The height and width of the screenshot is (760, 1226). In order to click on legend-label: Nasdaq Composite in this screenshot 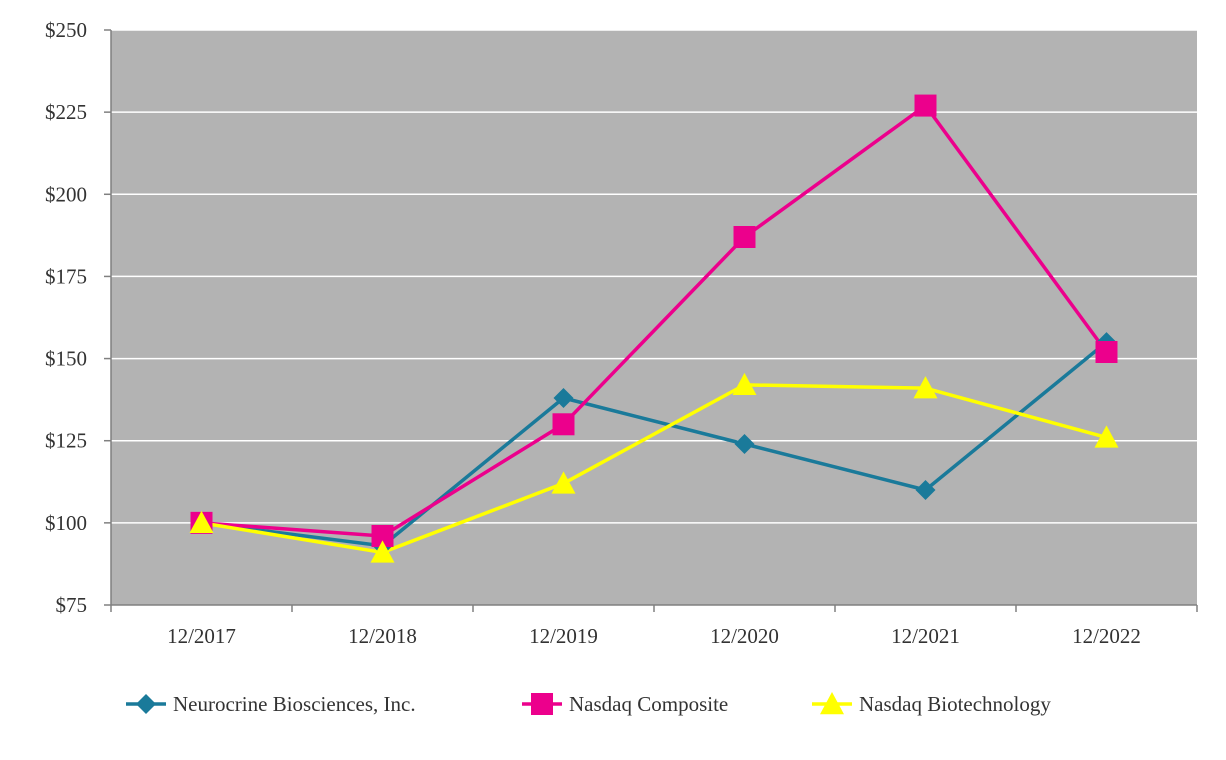, I will do `click(648, 704)`.